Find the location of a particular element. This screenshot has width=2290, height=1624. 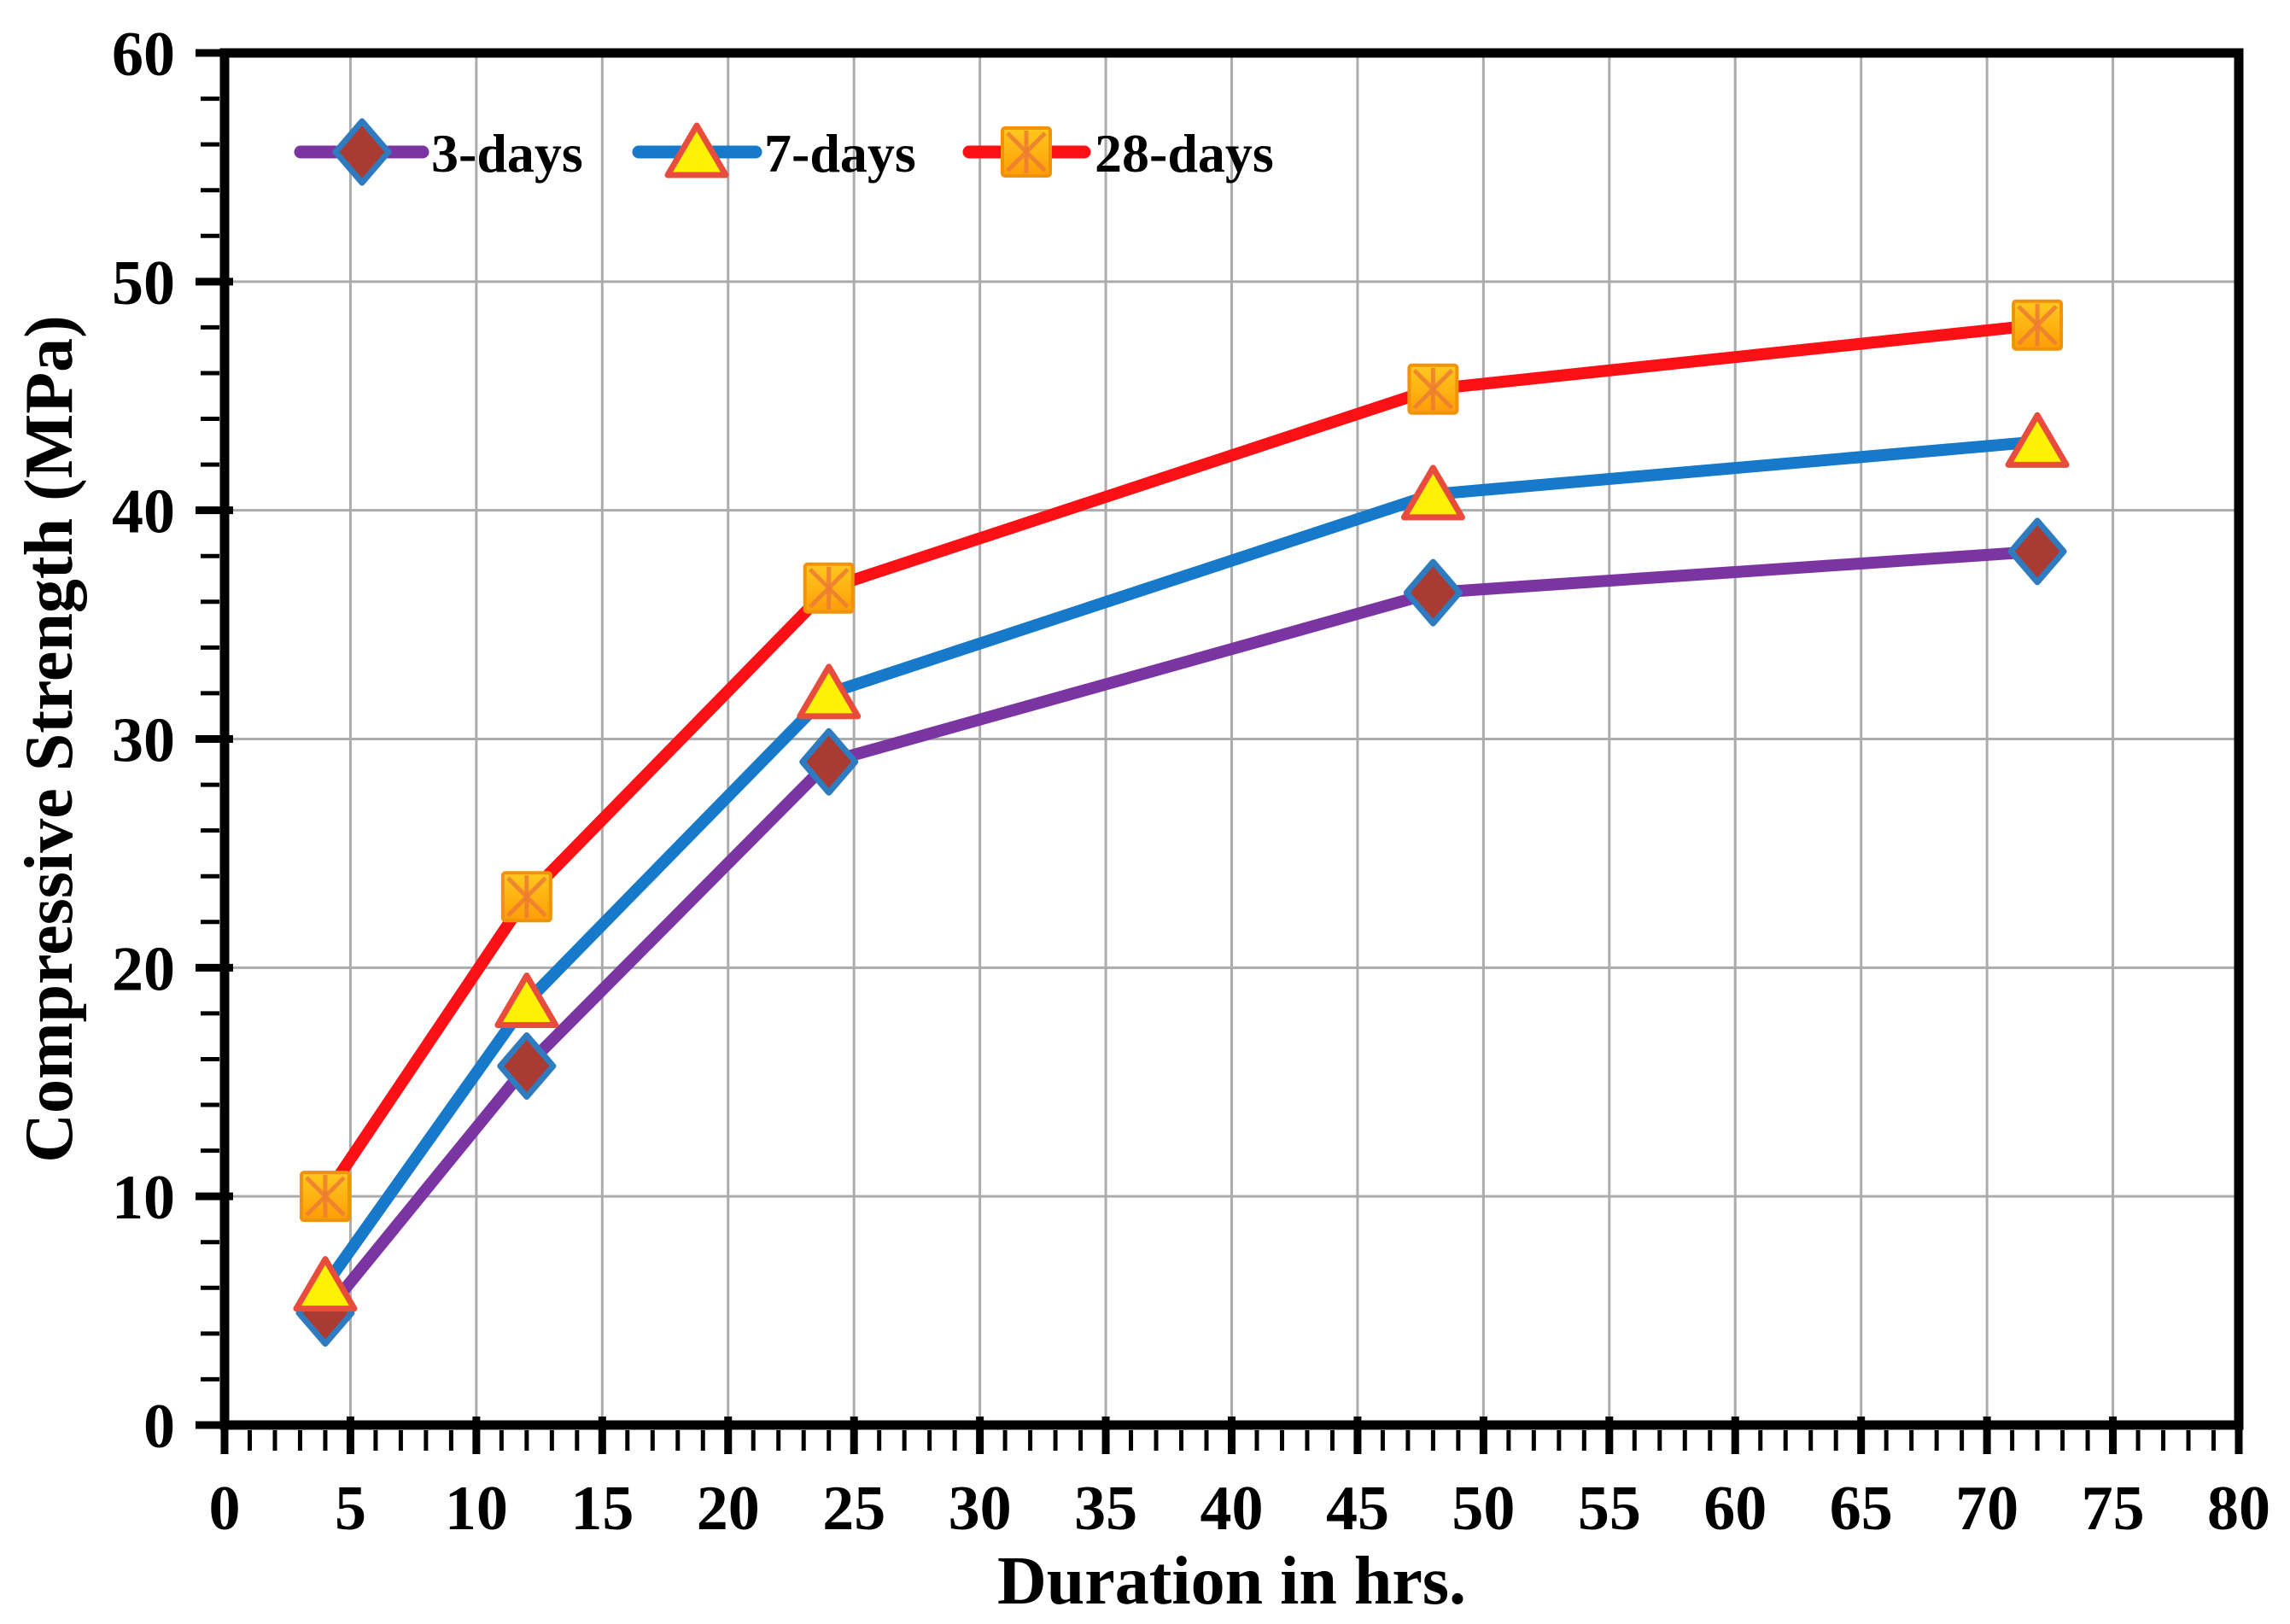

legend-item-7-days: 7-days is located at coordinates (774, 153).